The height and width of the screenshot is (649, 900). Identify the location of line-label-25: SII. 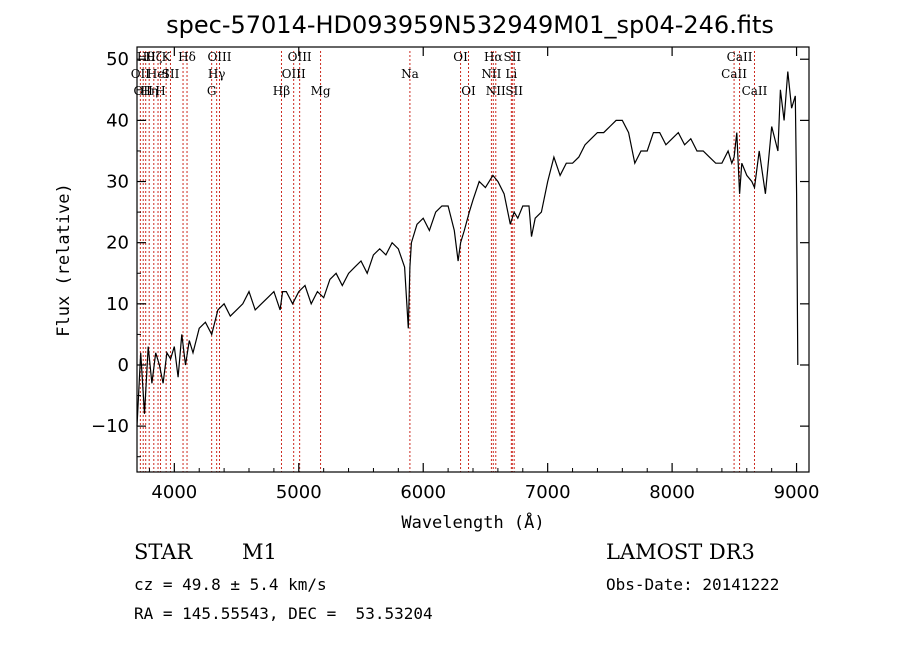
(512, 57).